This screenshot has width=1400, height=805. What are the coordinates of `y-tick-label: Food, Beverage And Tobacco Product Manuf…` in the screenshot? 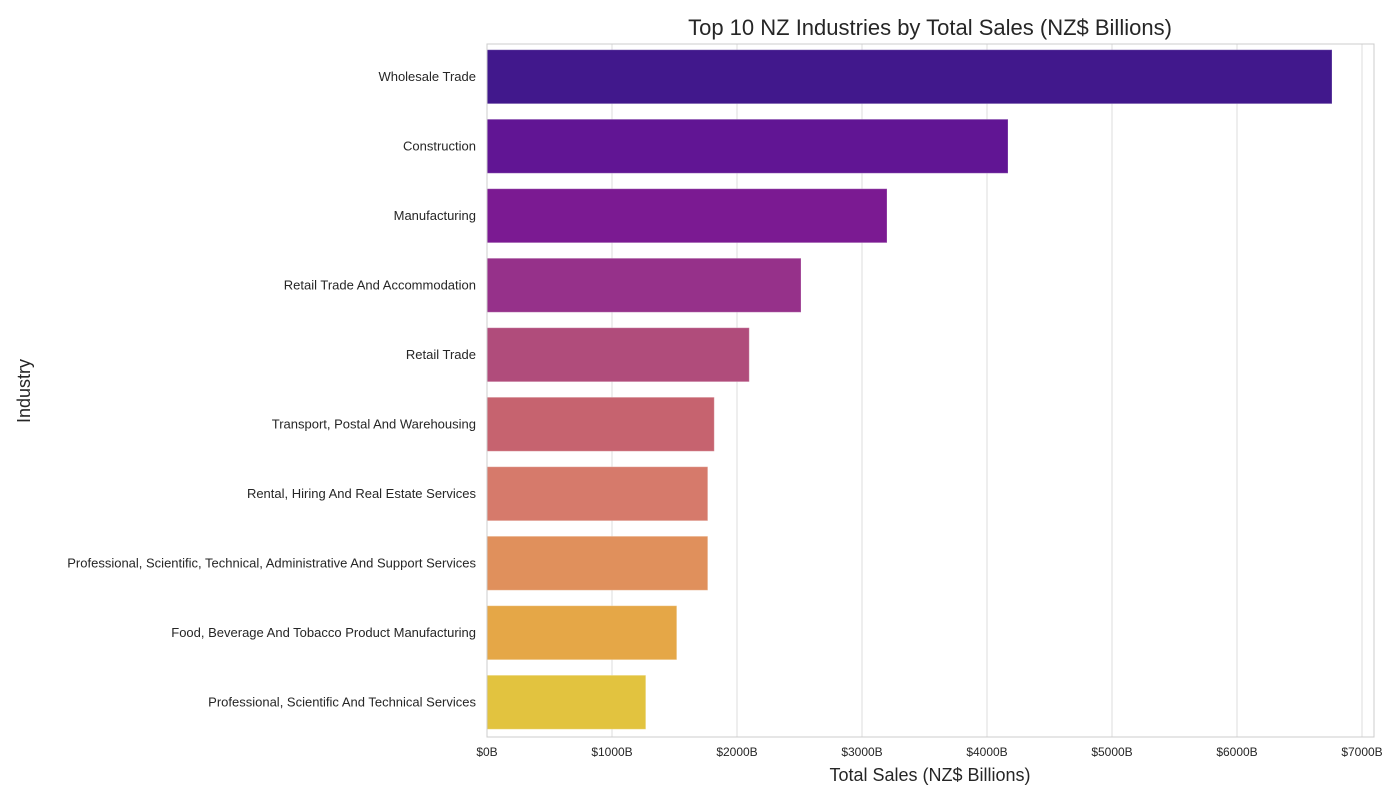 It's located at (323, 632).